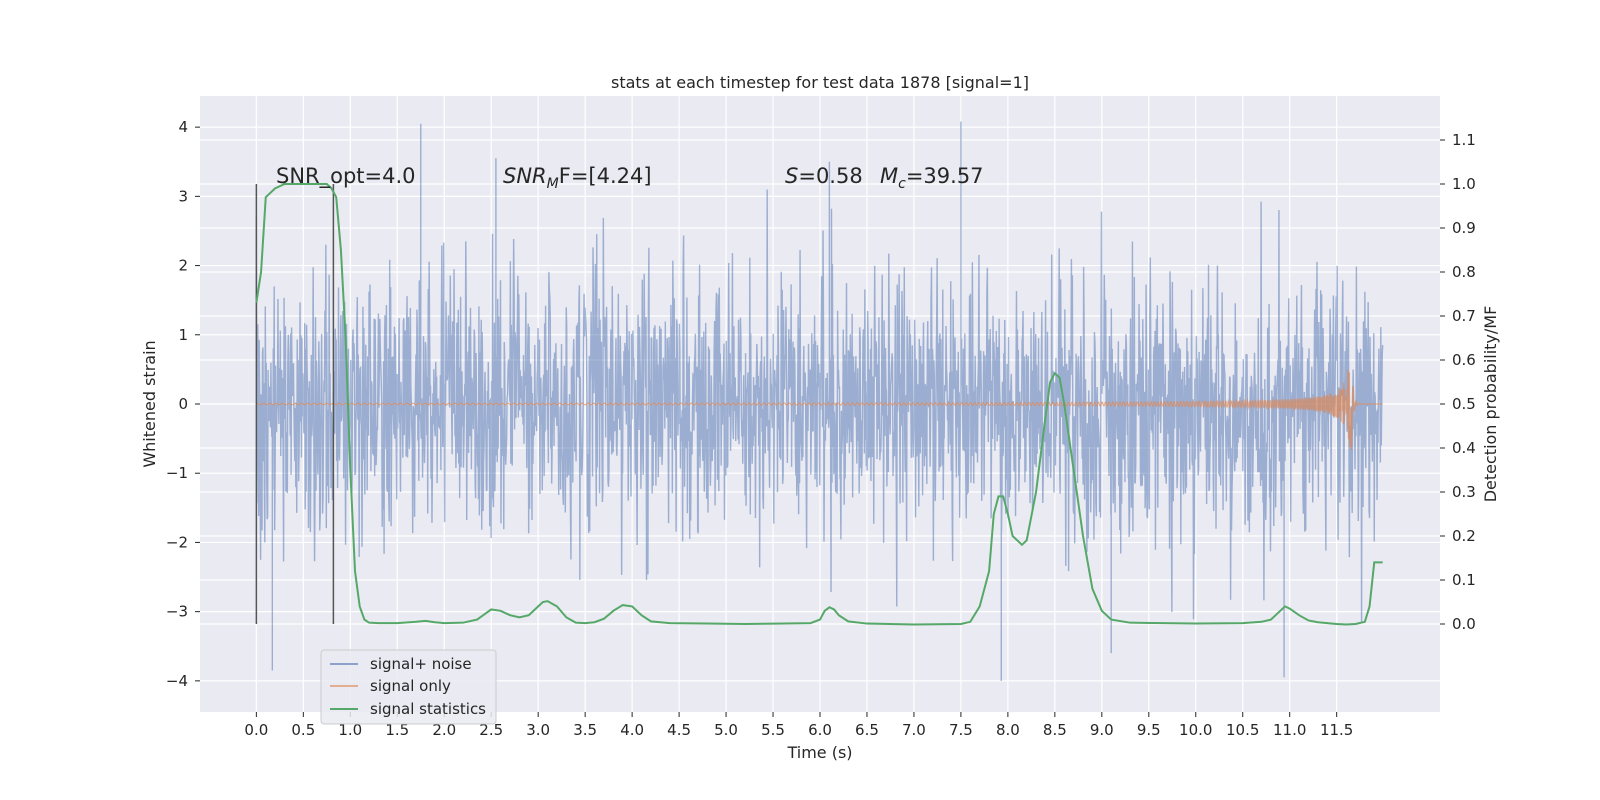  I want to click on x-tick-label: 9.5, so click(1149, 730).